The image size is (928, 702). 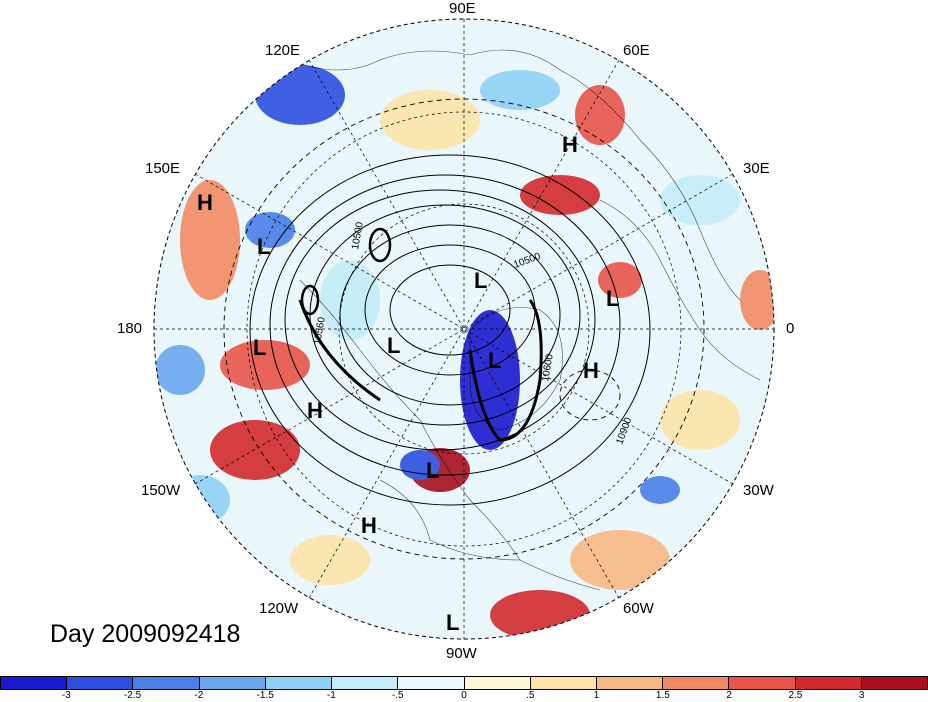 I want to click on colorbar-tick-label: -1, so click(x=331, y=695).